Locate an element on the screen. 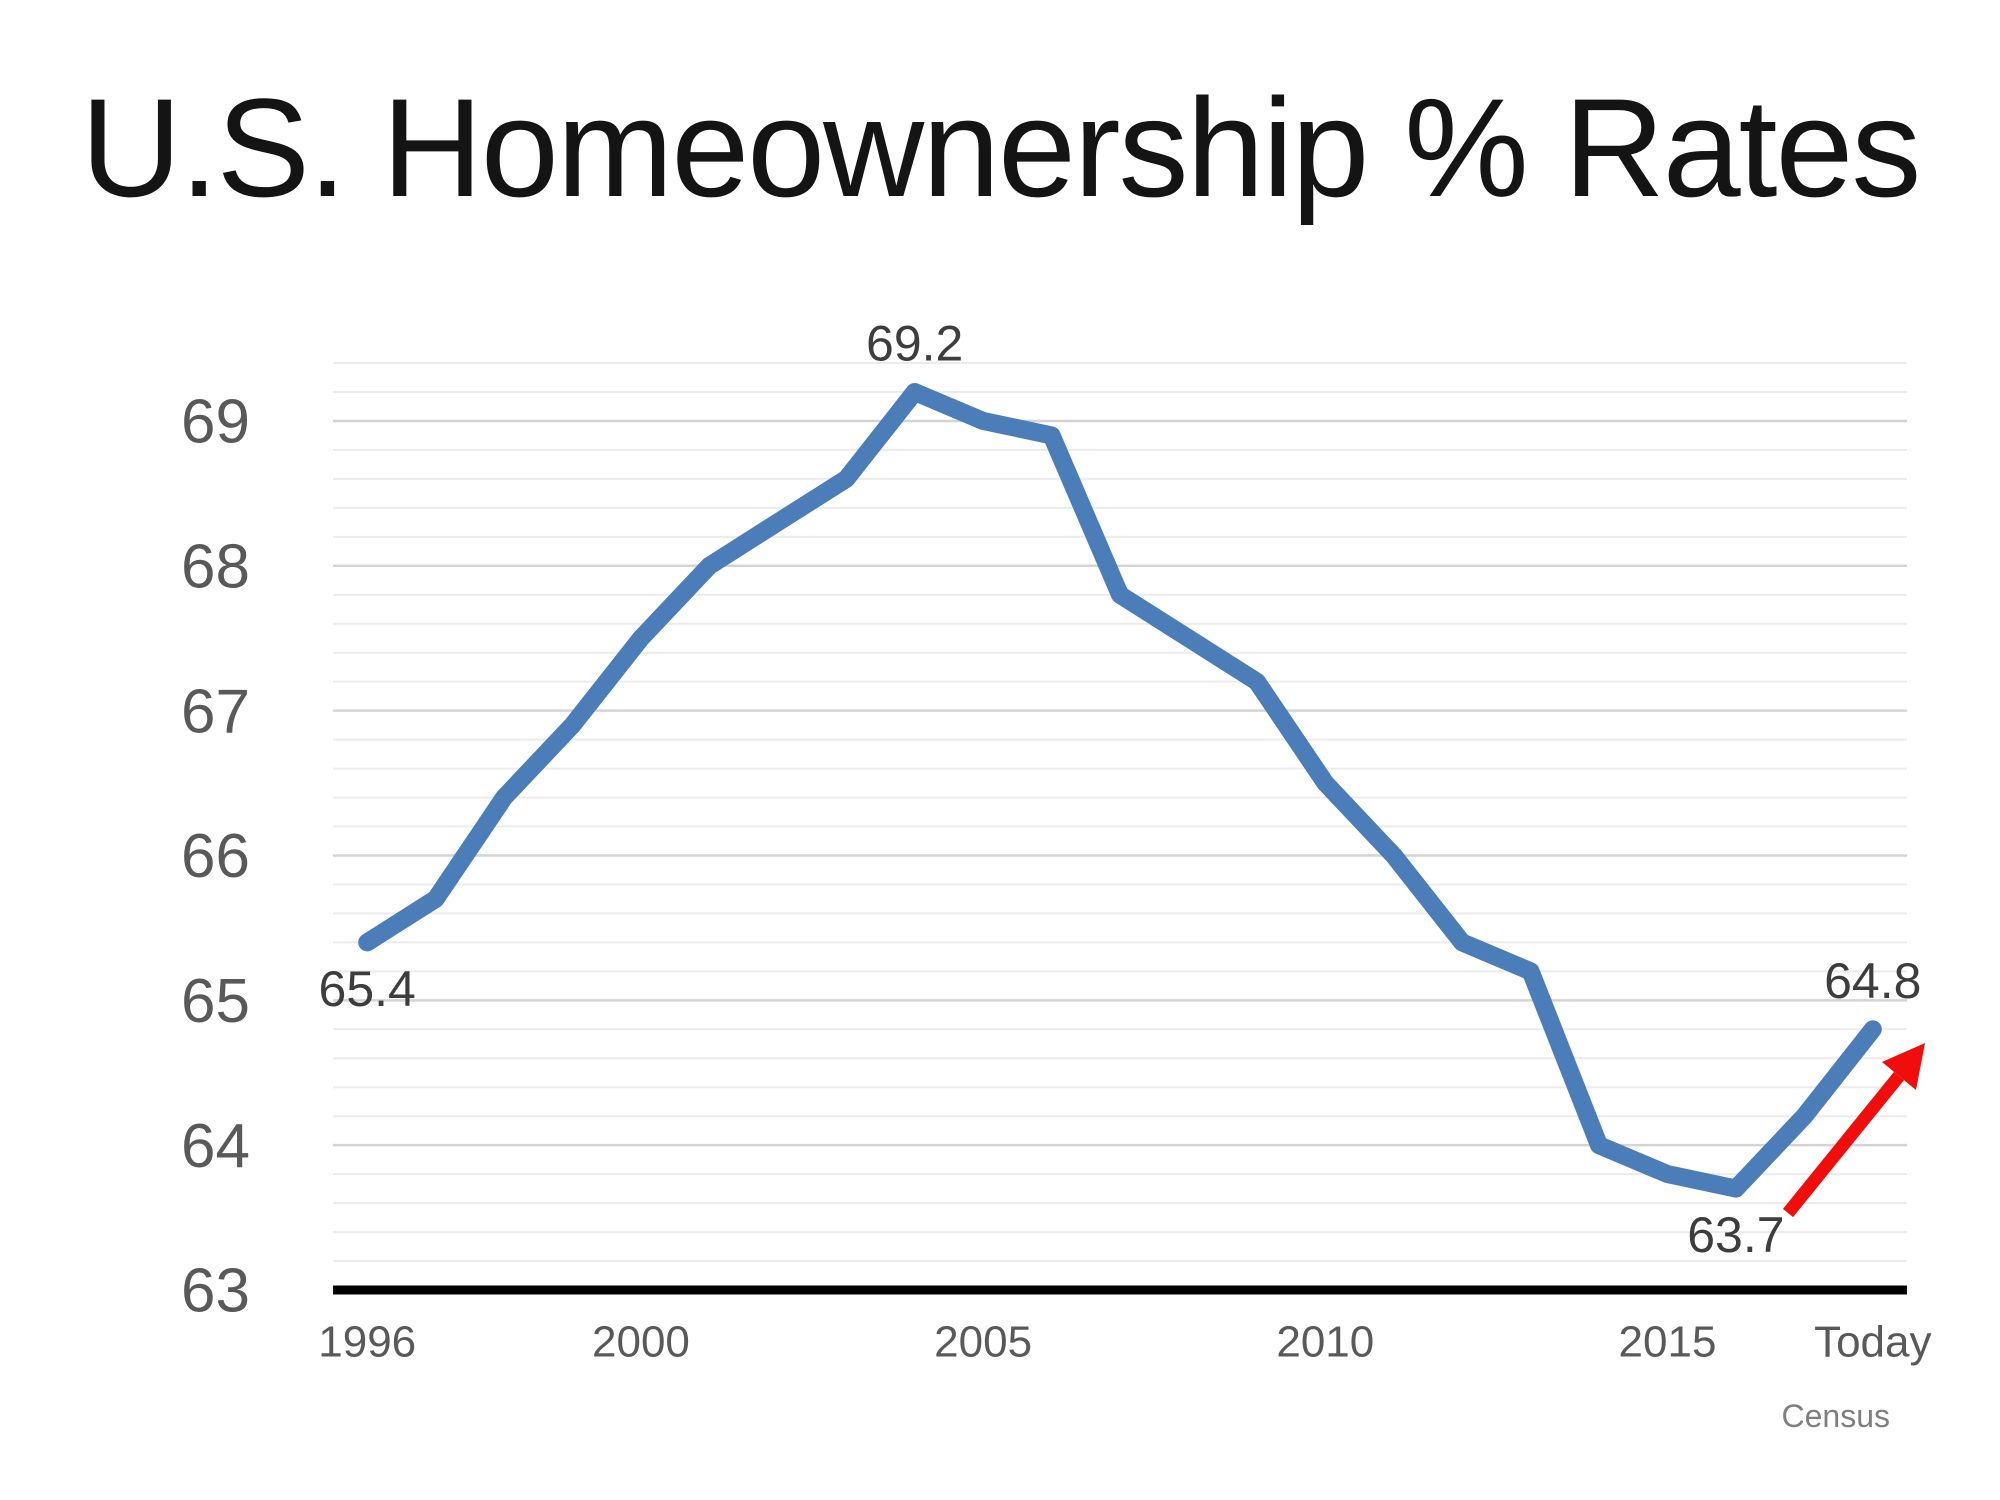 The width and height of the screenshot is (2000, 1500). x-tick-label: 2000 is located at coordinates (641, 1341).